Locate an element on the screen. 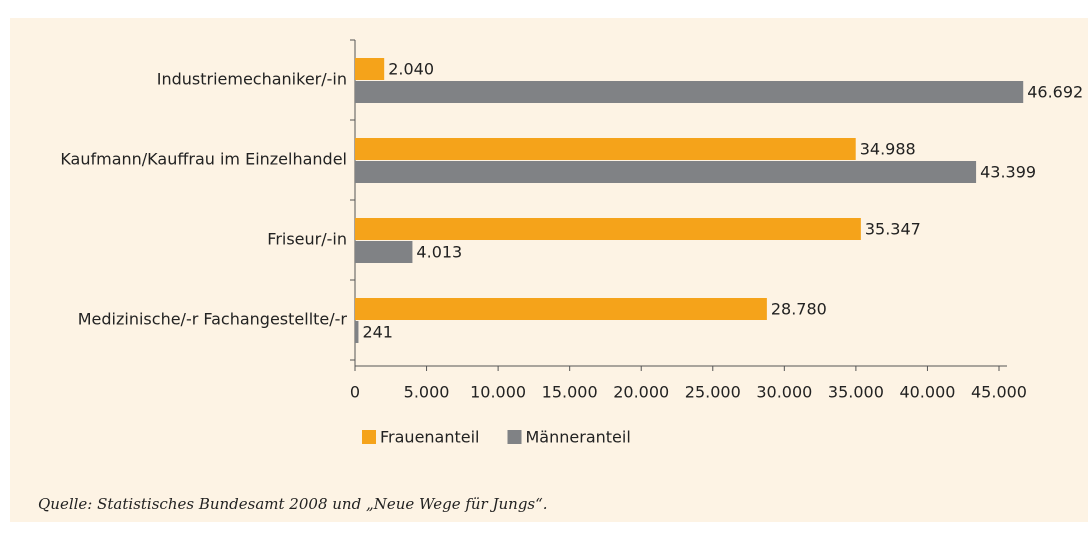 The width and height of the screenshot is (1088, 534). y-tick-label: Industriemechaniker/-in is located at coordinates (252, 79).